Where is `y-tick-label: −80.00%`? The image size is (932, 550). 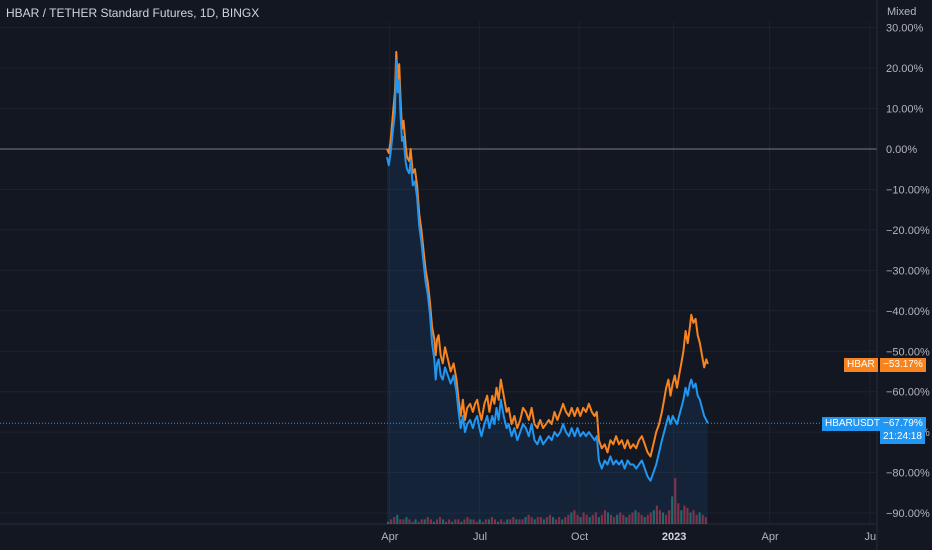 y-tick-label: −80.00% is located at coordinates (908, 474).